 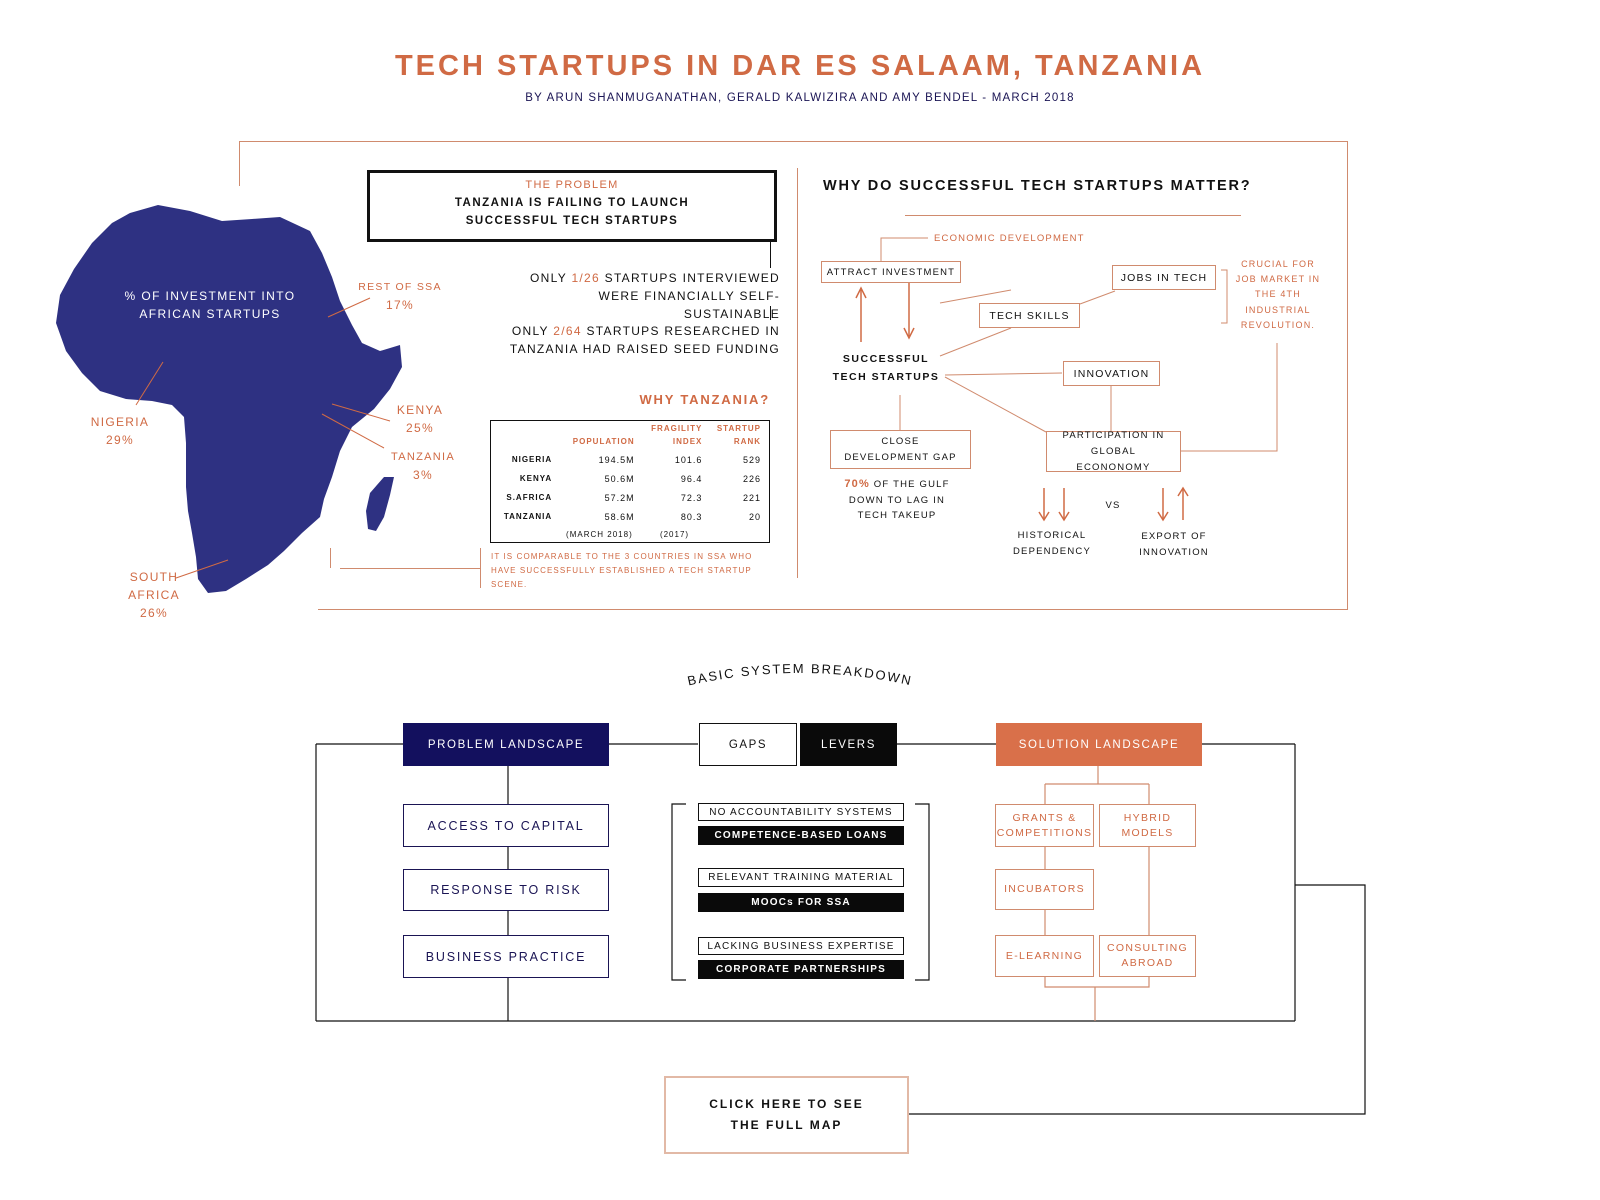 What do you see at coordinates (833, 609) in the screenshot?
I see `panel-border-bottom` at bounding box center [833, 609].